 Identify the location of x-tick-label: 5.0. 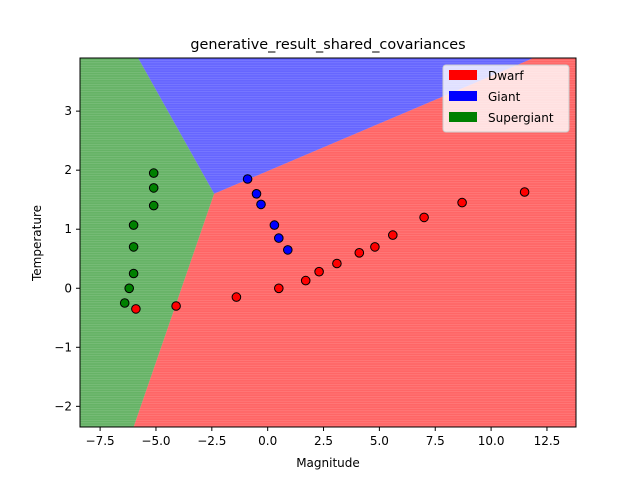
(379, 441).